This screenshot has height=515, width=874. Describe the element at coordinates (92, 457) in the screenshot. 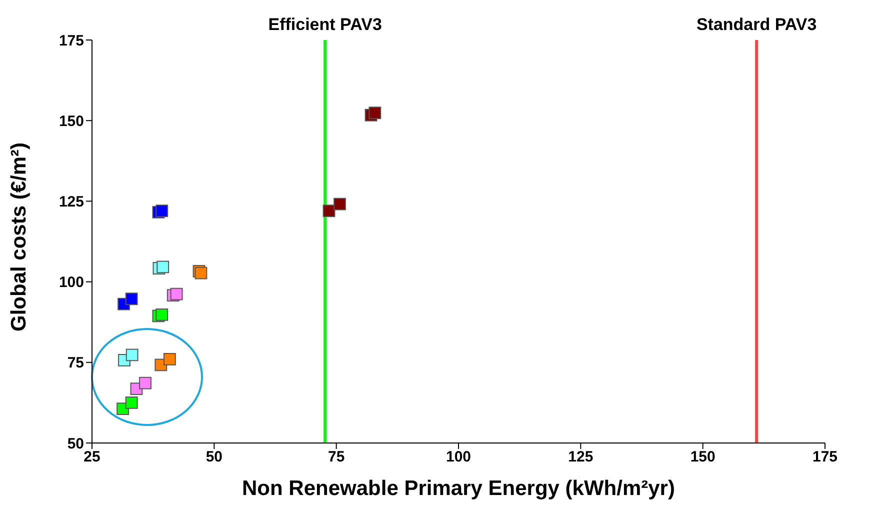

I see `x-tick-label: 25` at that location.